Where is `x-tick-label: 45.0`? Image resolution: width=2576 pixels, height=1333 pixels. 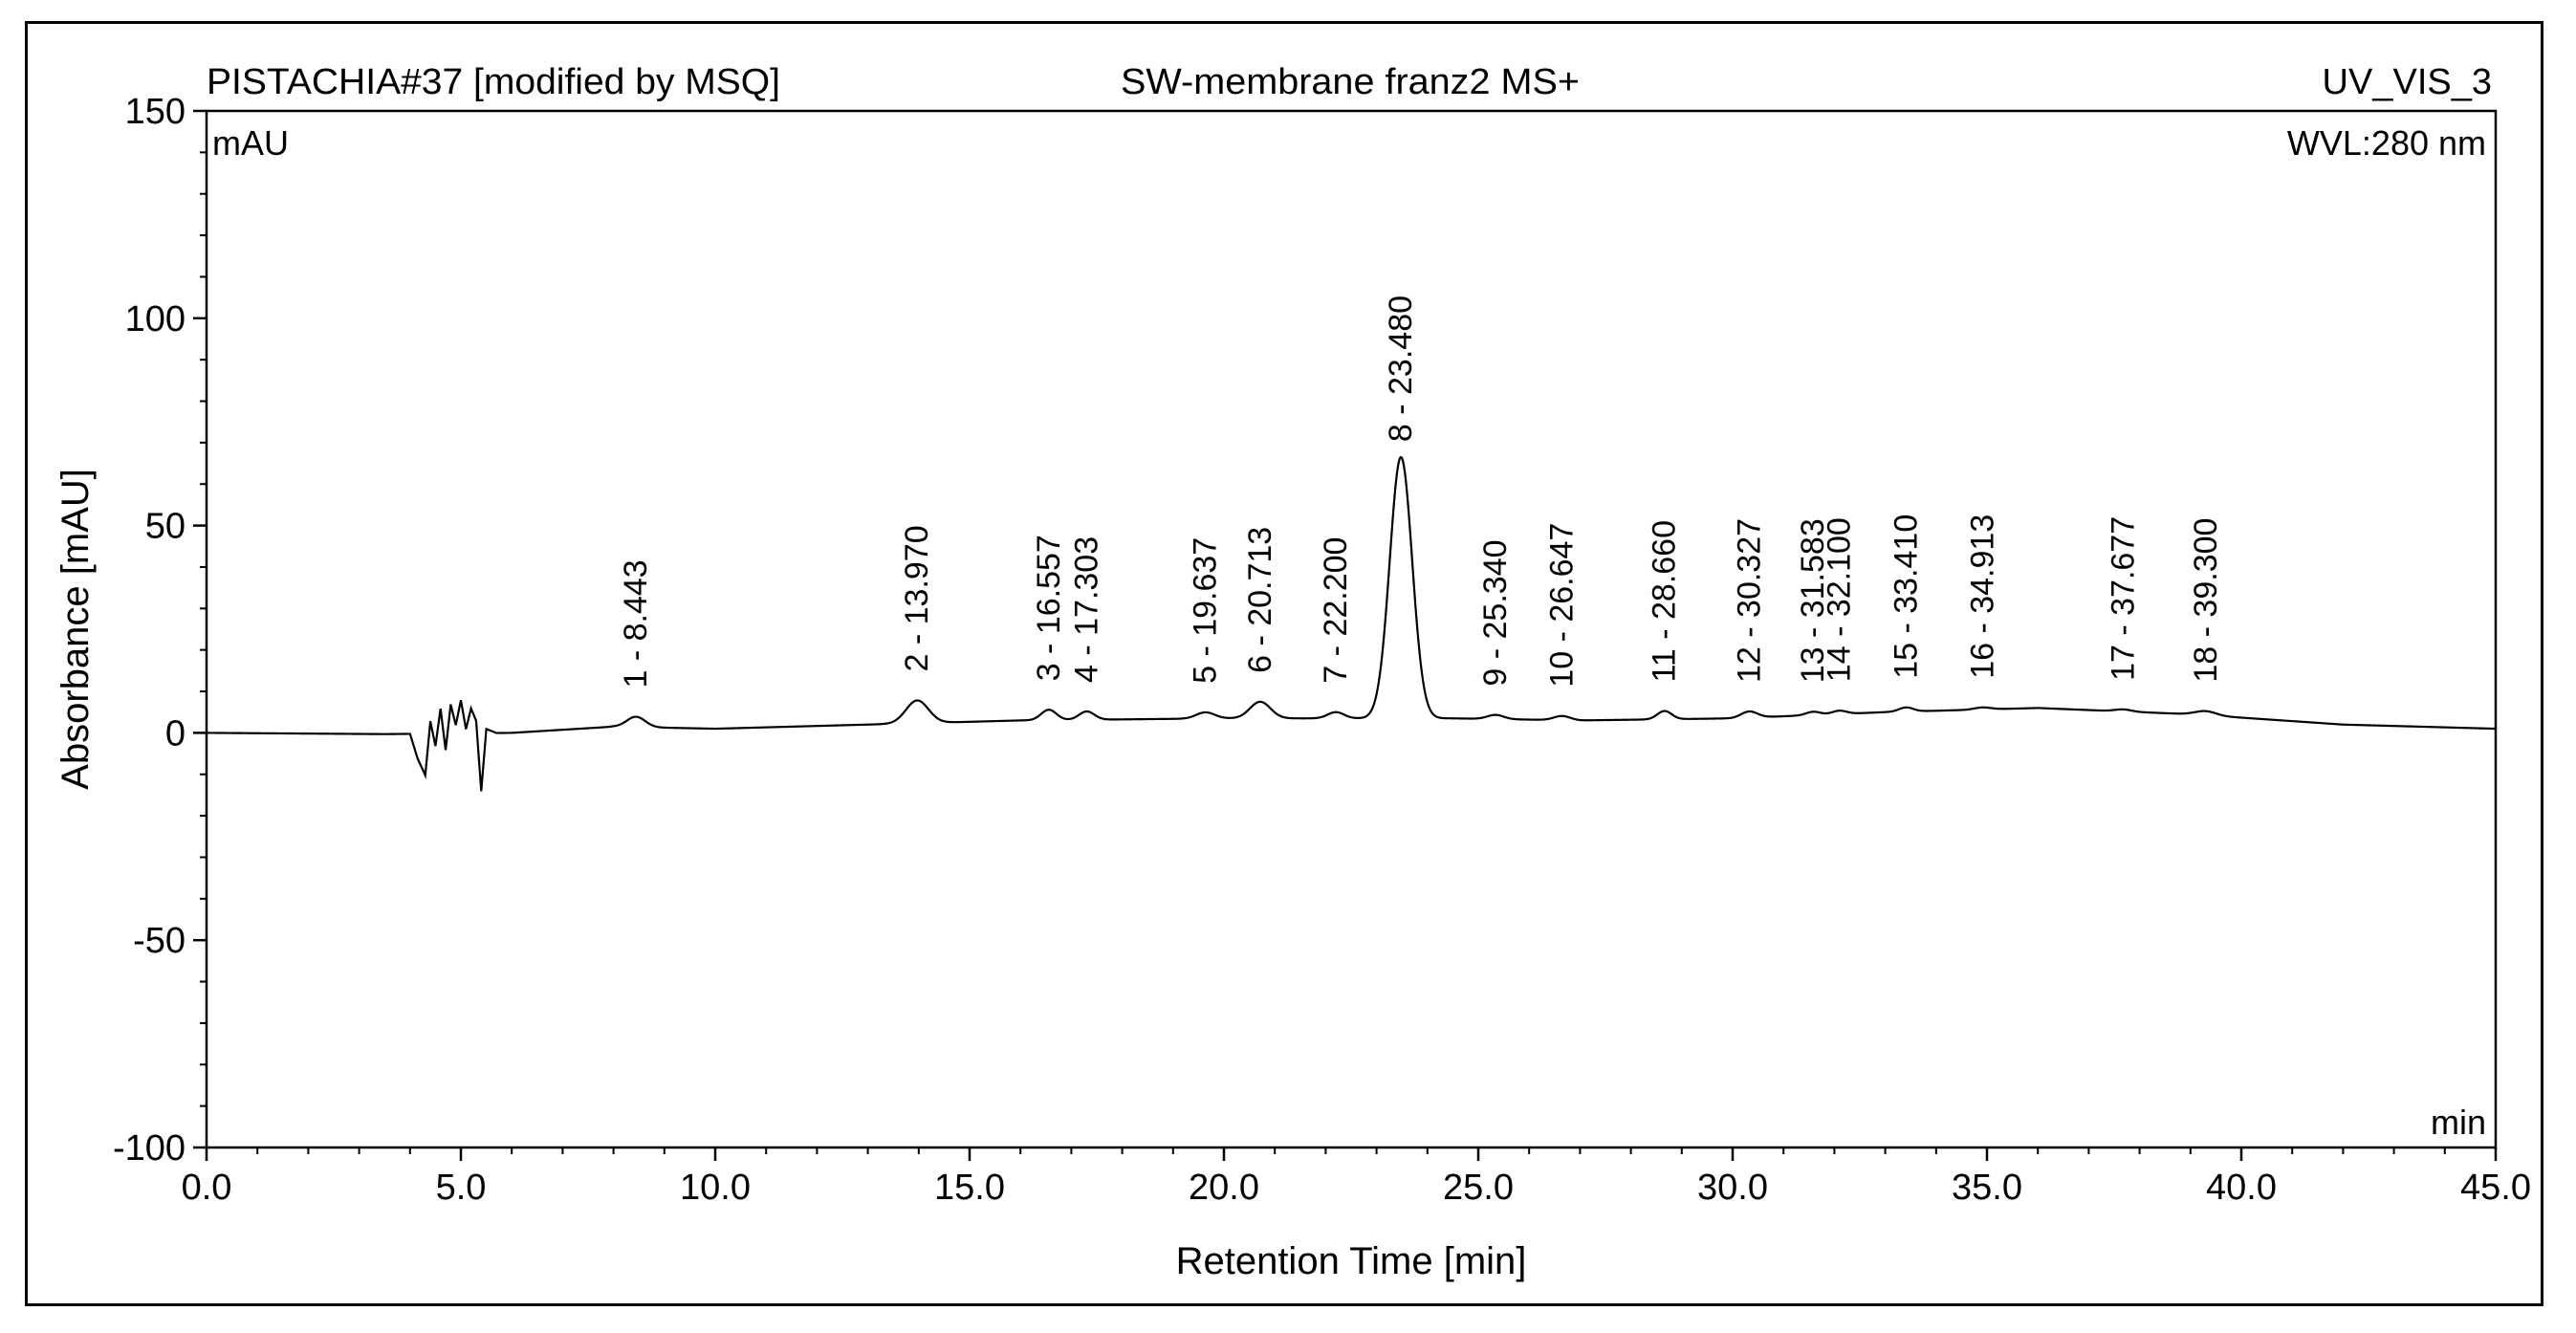
x-tick-label: 45.0 is located at coordinates (2495, 1188).